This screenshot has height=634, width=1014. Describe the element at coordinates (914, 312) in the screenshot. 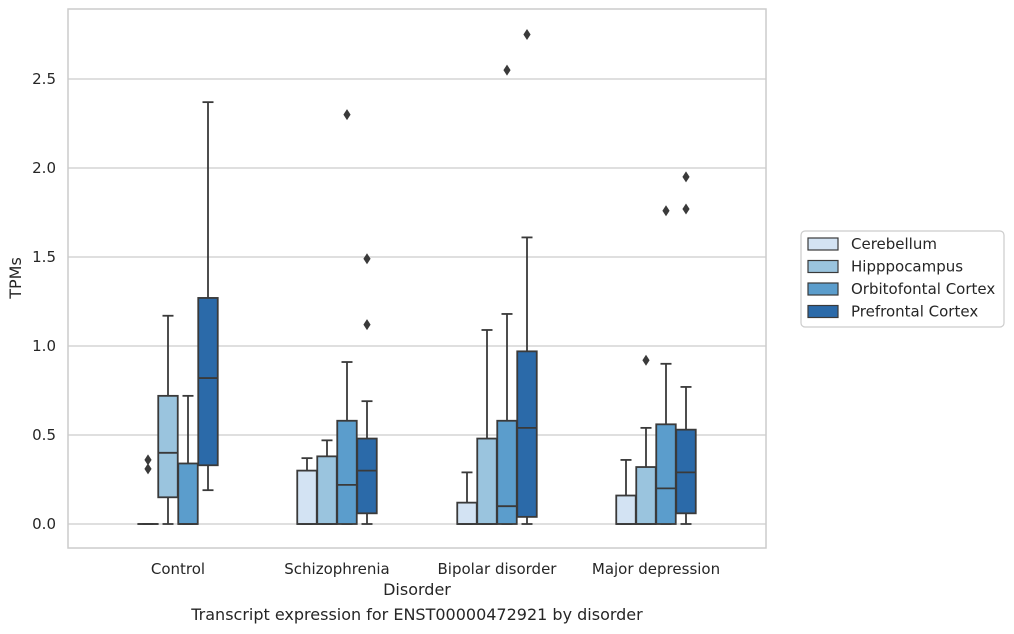

I see `legend-label: Prefrontal Cortex` at that location.